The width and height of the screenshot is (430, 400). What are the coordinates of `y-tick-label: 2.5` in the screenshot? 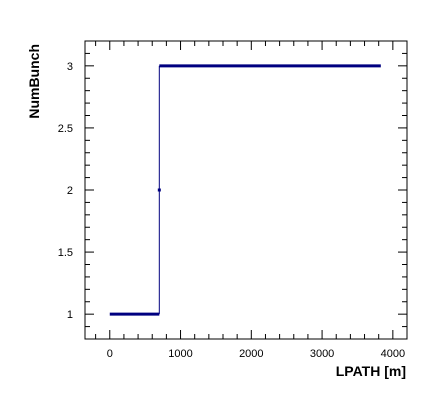 It's located at (65, 129).